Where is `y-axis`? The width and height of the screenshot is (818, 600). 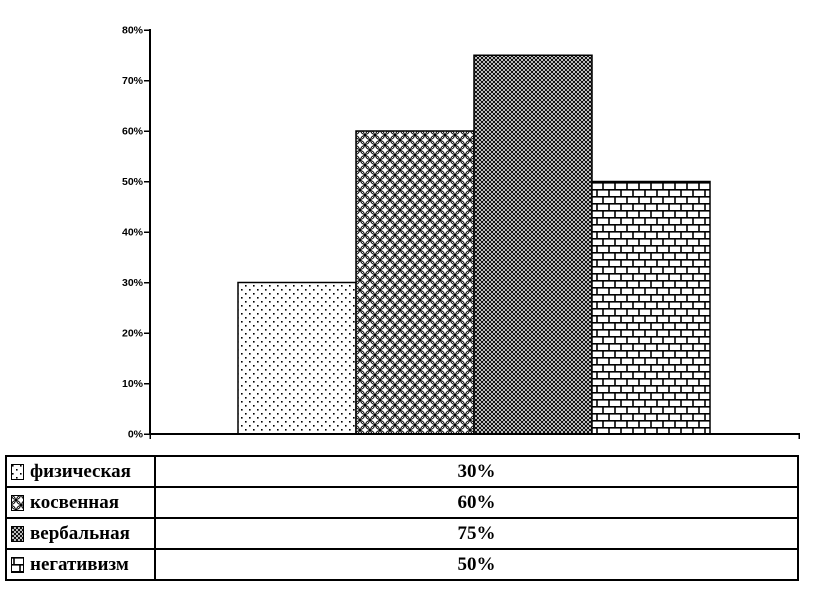
y-axis is located at coordinates (147, 232).